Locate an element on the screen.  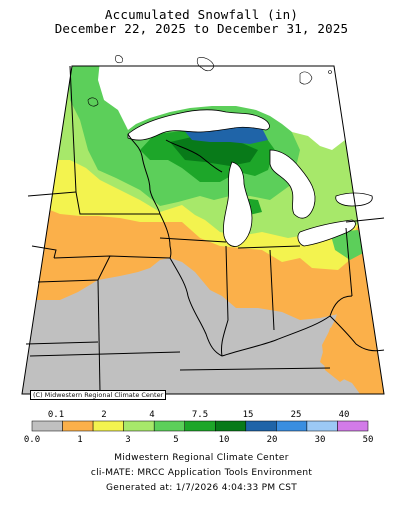
footer-organization: Midwestern Regional Climate Center is located at coordinates (201, 458).